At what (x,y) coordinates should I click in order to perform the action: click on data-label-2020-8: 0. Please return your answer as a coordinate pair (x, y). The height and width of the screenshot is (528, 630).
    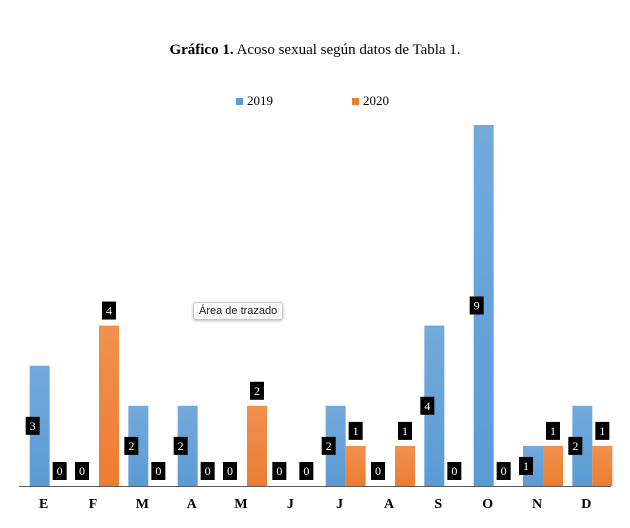
    Looking at the image, I should click on (454, 471).